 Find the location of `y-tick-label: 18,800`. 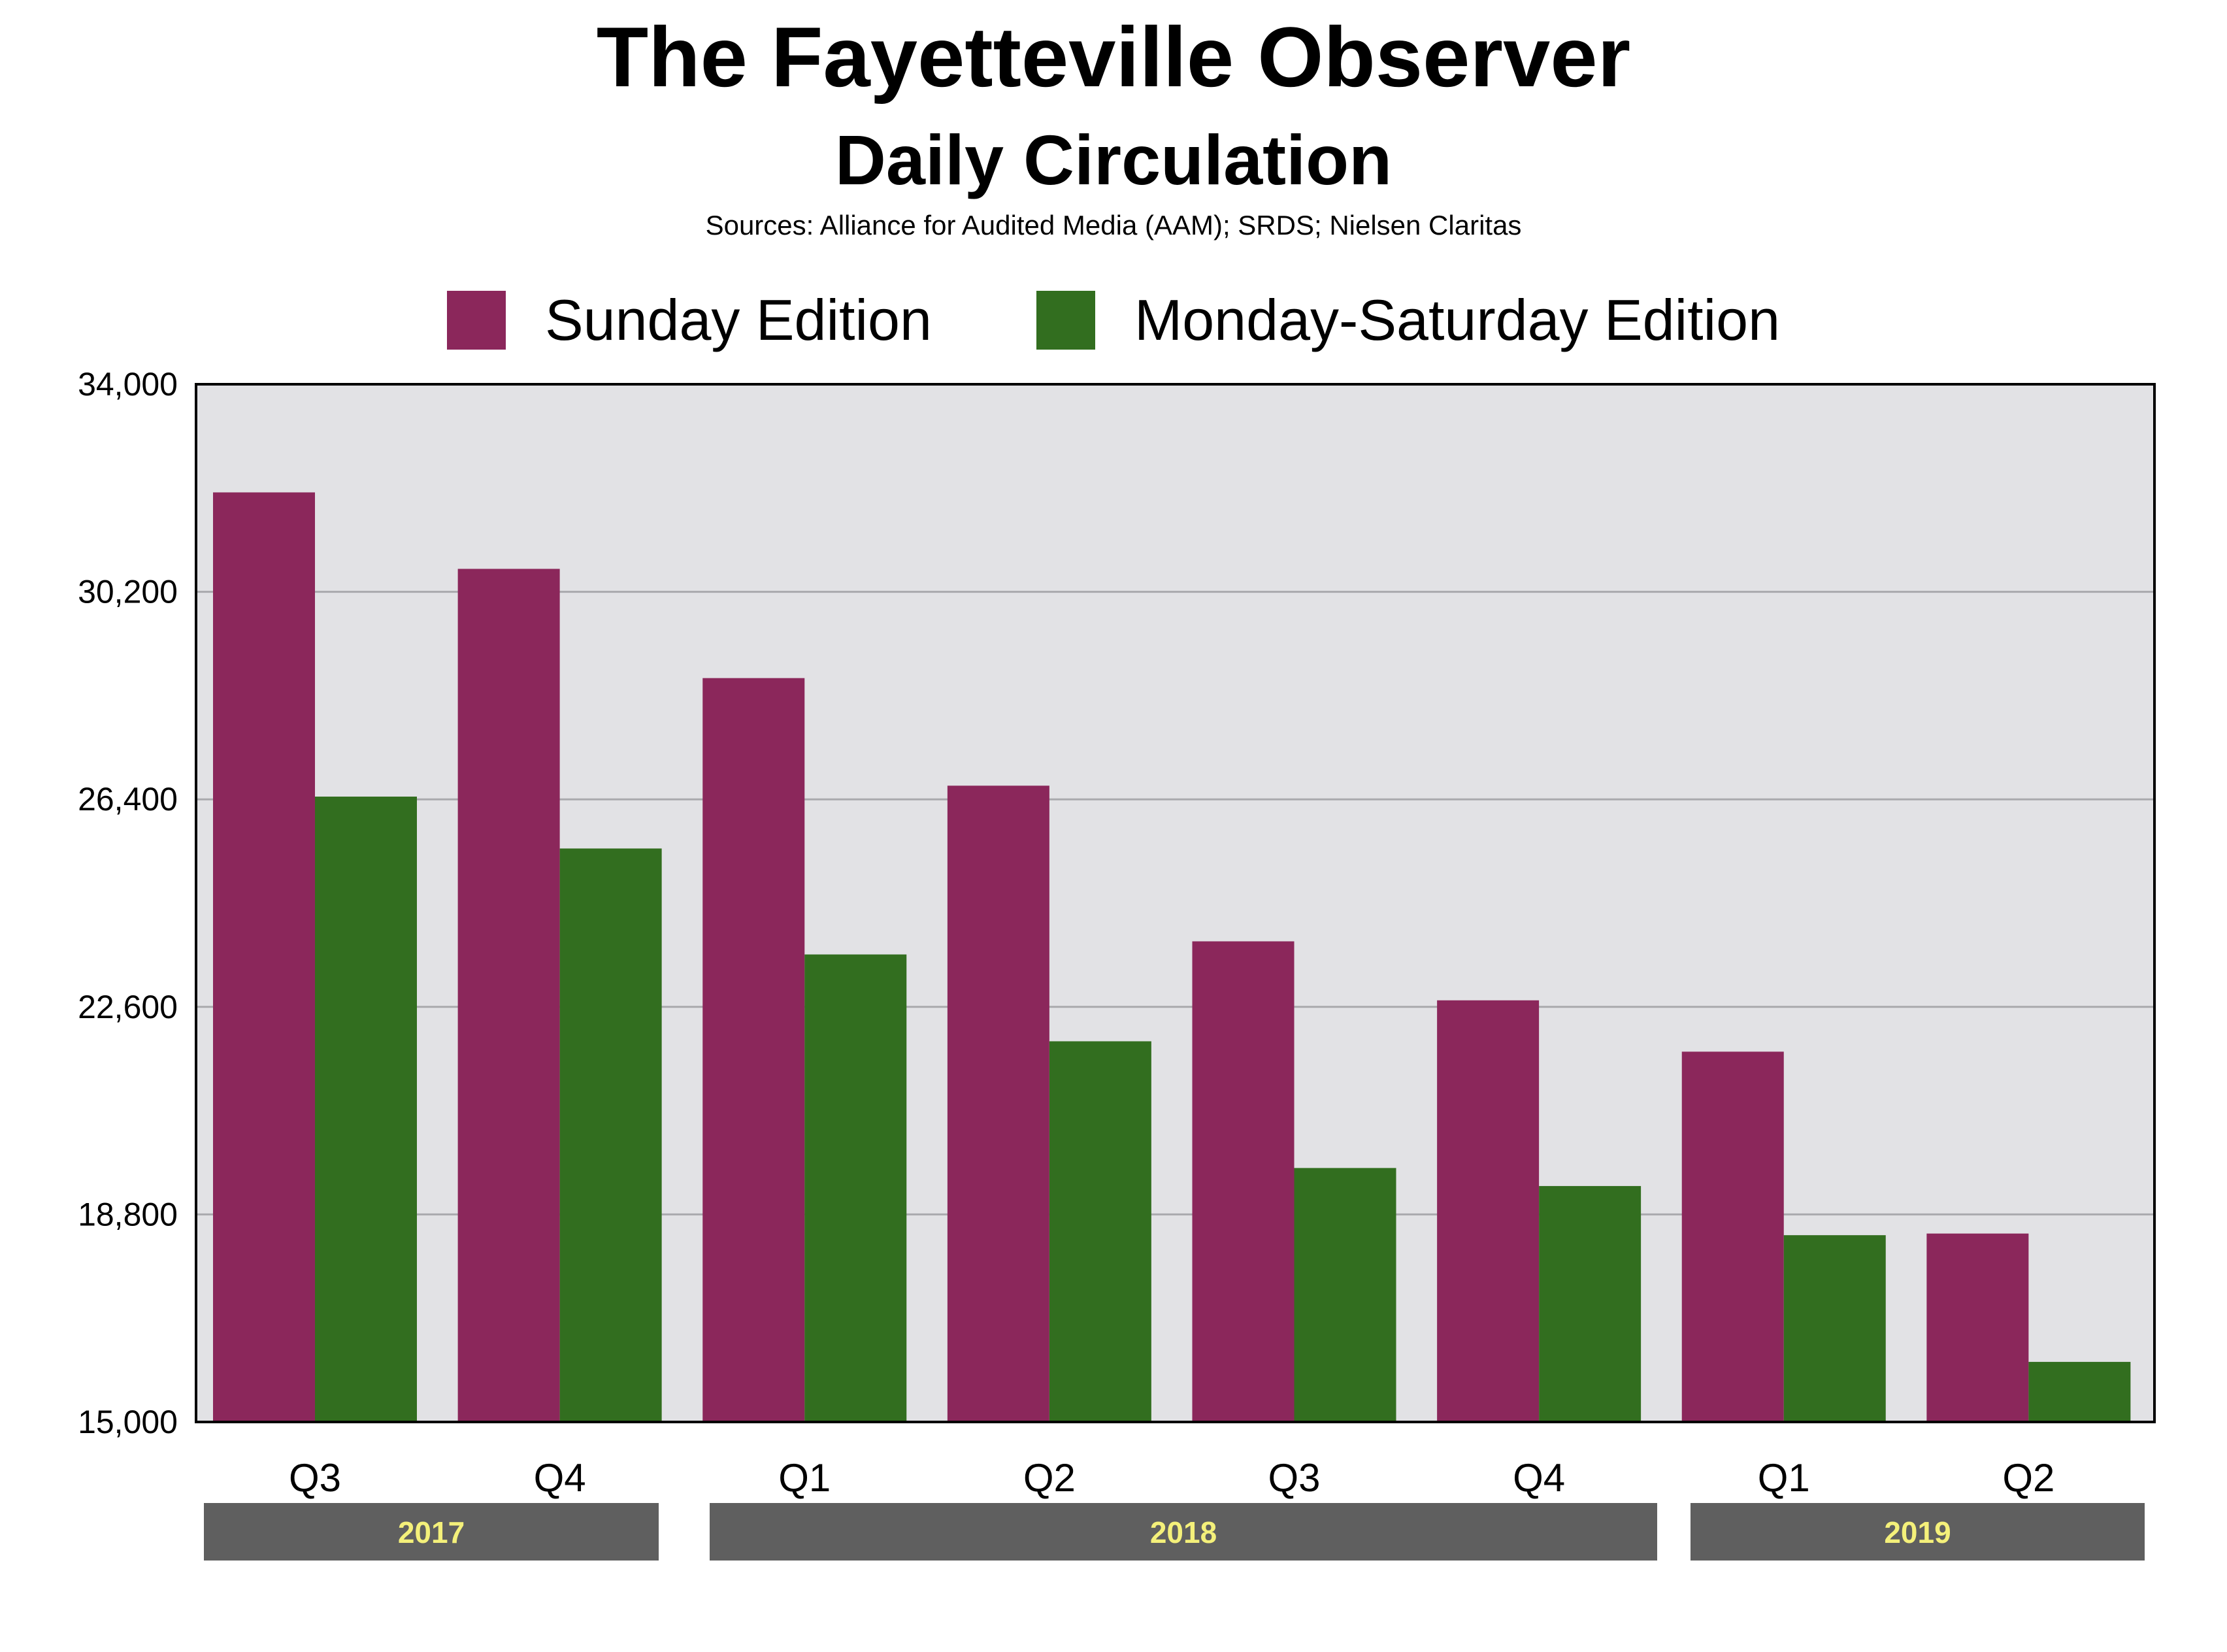

y-tick-label: 18,800 is located at coordinates (128, 1214).